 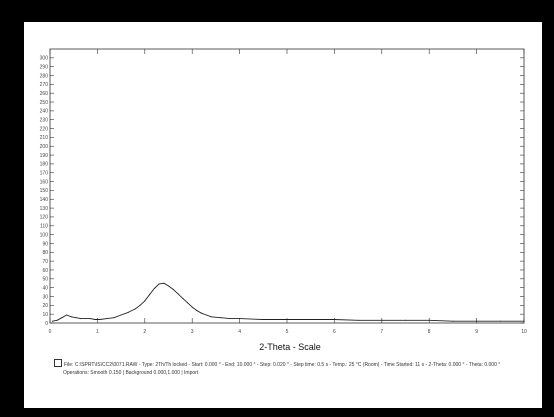 I want to click on x-tick-label: 5, so click(x=287, y=332).